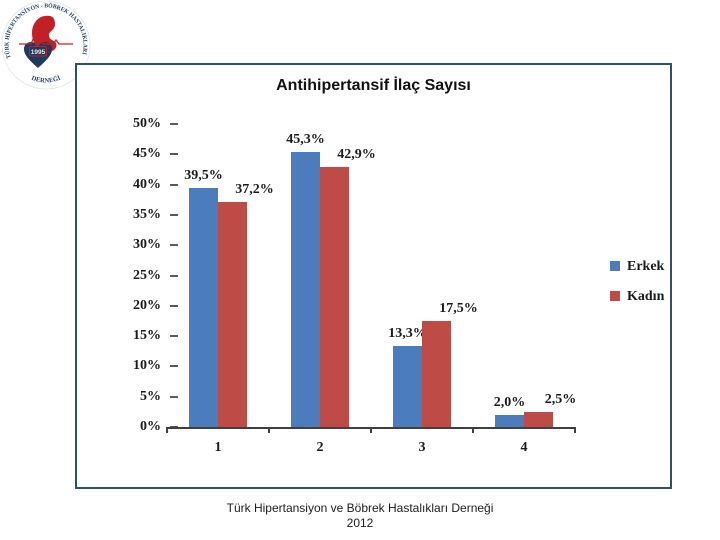 The width and height of the screenshot is (720, 540). I want to click on bar-kadın-1, so click(232, 314).